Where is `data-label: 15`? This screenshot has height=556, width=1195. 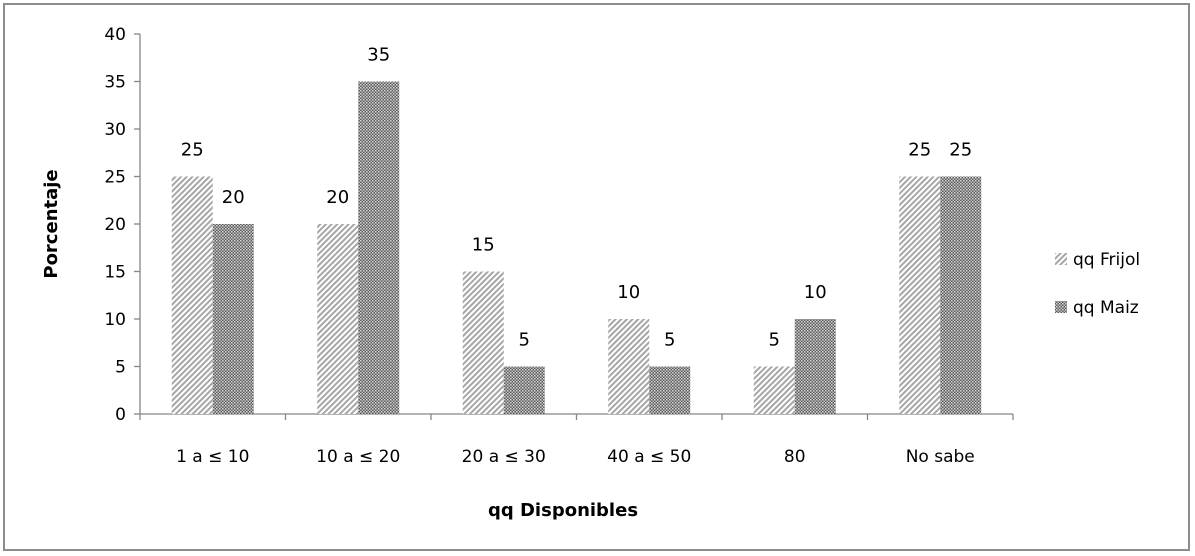 data-label: 15 is located at coordinates (483, 245).